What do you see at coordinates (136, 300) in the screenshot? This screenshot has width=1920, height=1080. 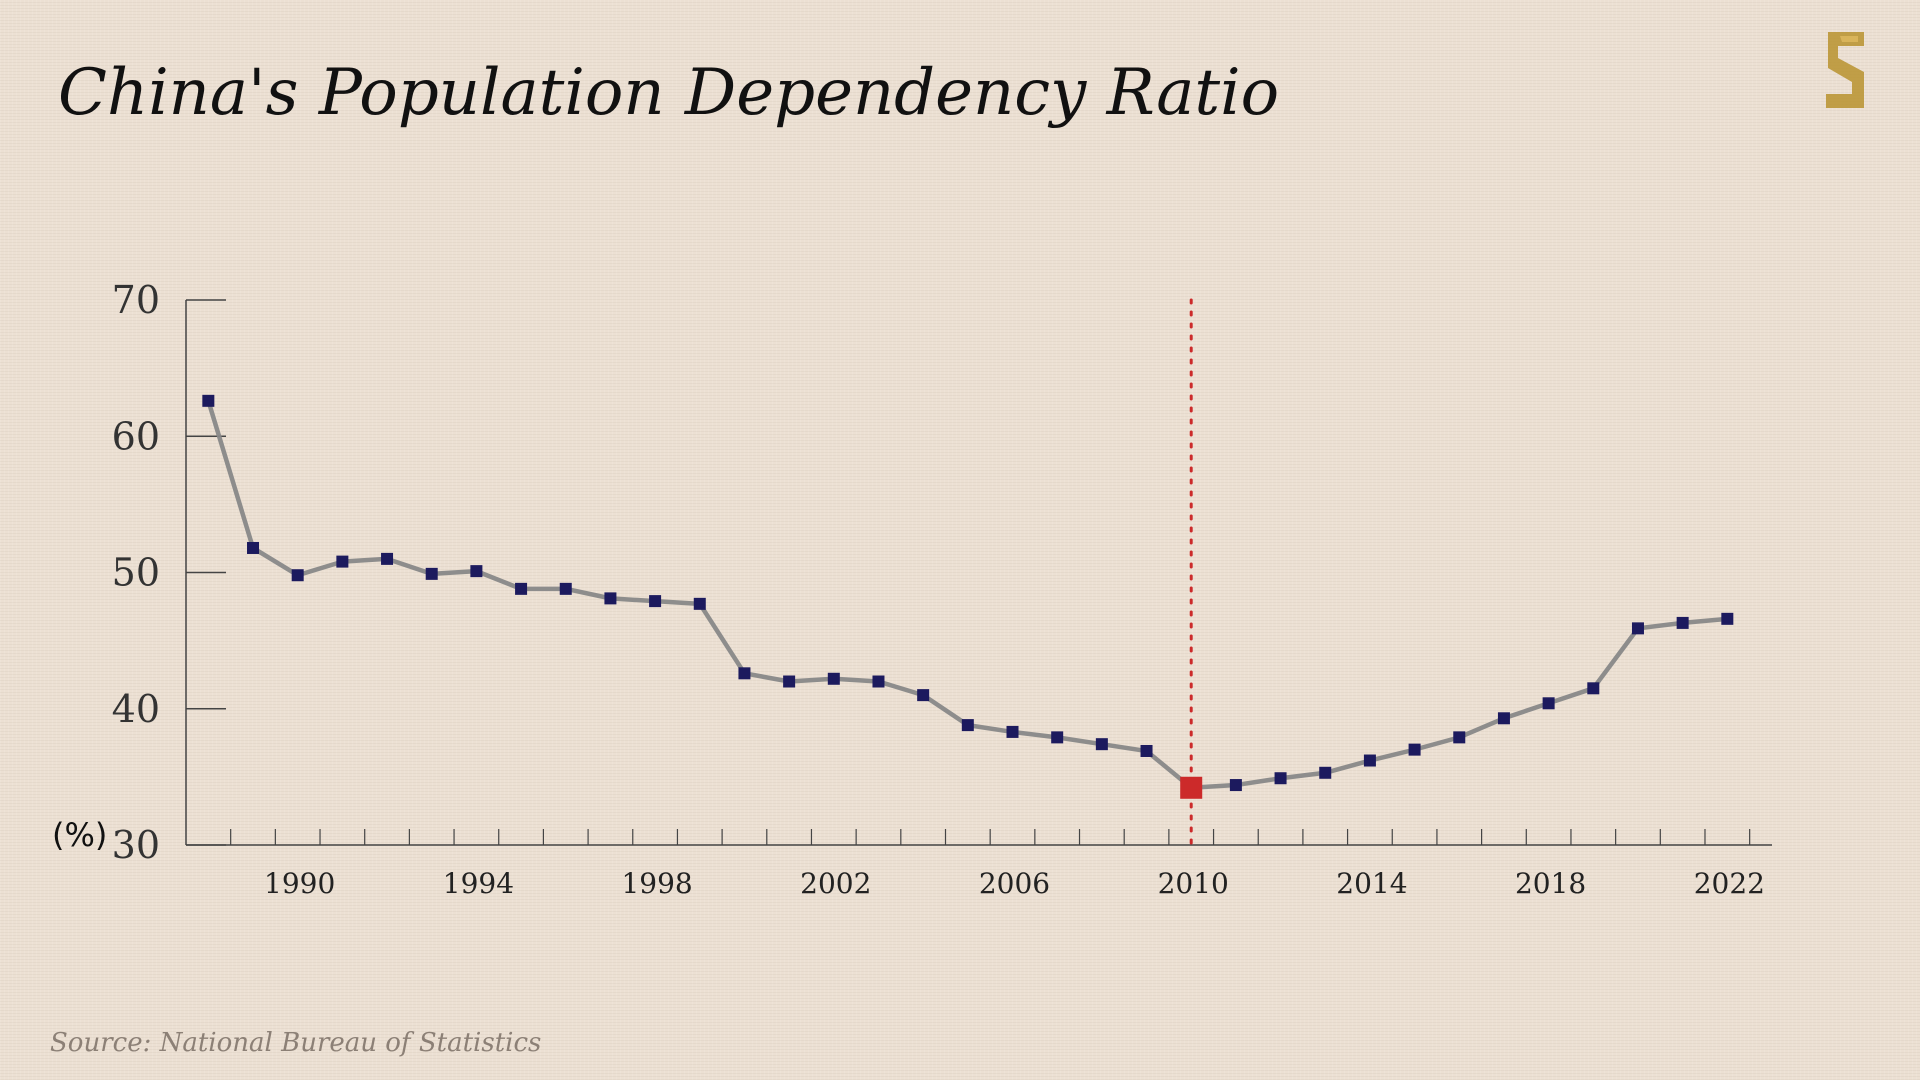 I see `y-tick-label: 70` at bounding box center [136, 300].